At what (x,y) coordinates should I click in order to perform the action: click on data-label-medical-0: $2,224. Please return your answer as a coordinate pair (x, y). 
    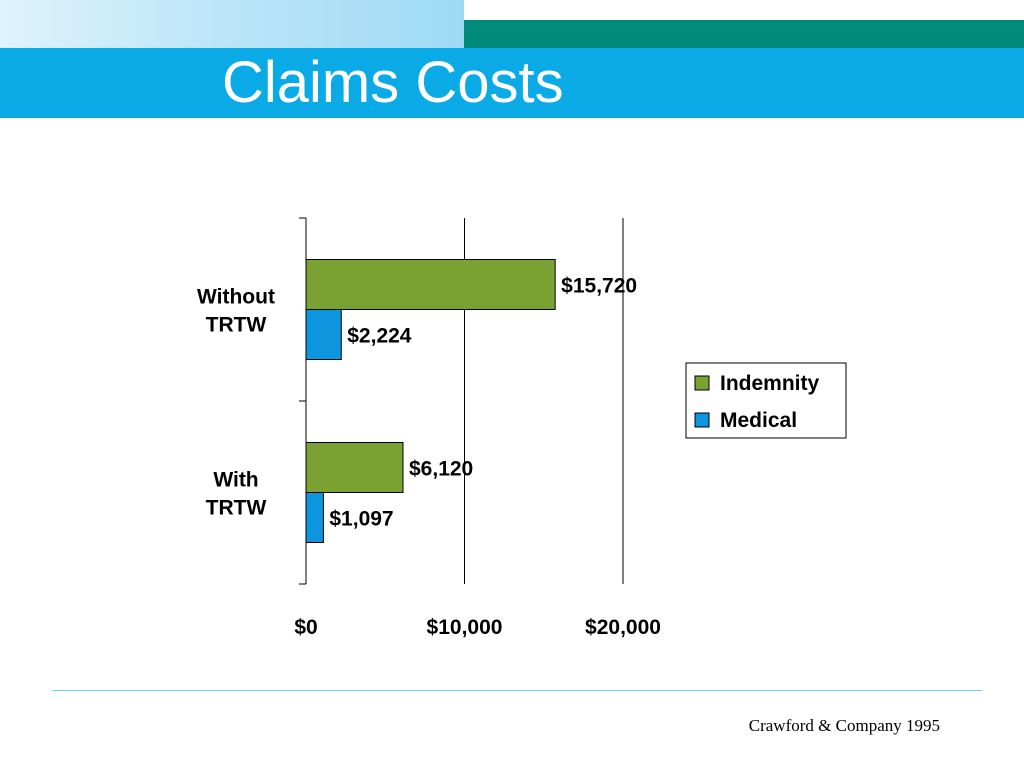
    Looking at the image, I should click on (379, 336).